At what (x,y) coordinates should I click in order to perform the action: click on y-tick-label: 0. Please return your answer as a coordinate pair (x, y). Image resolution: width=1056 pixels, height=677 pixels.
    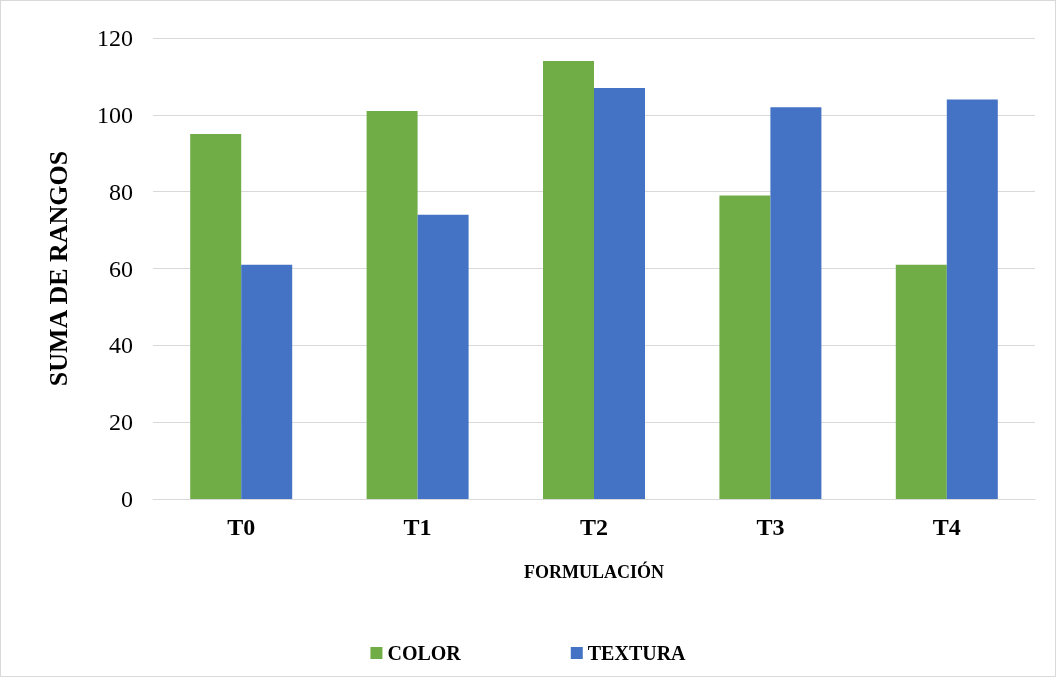
    Looking at the image, I should click on (127, 499).